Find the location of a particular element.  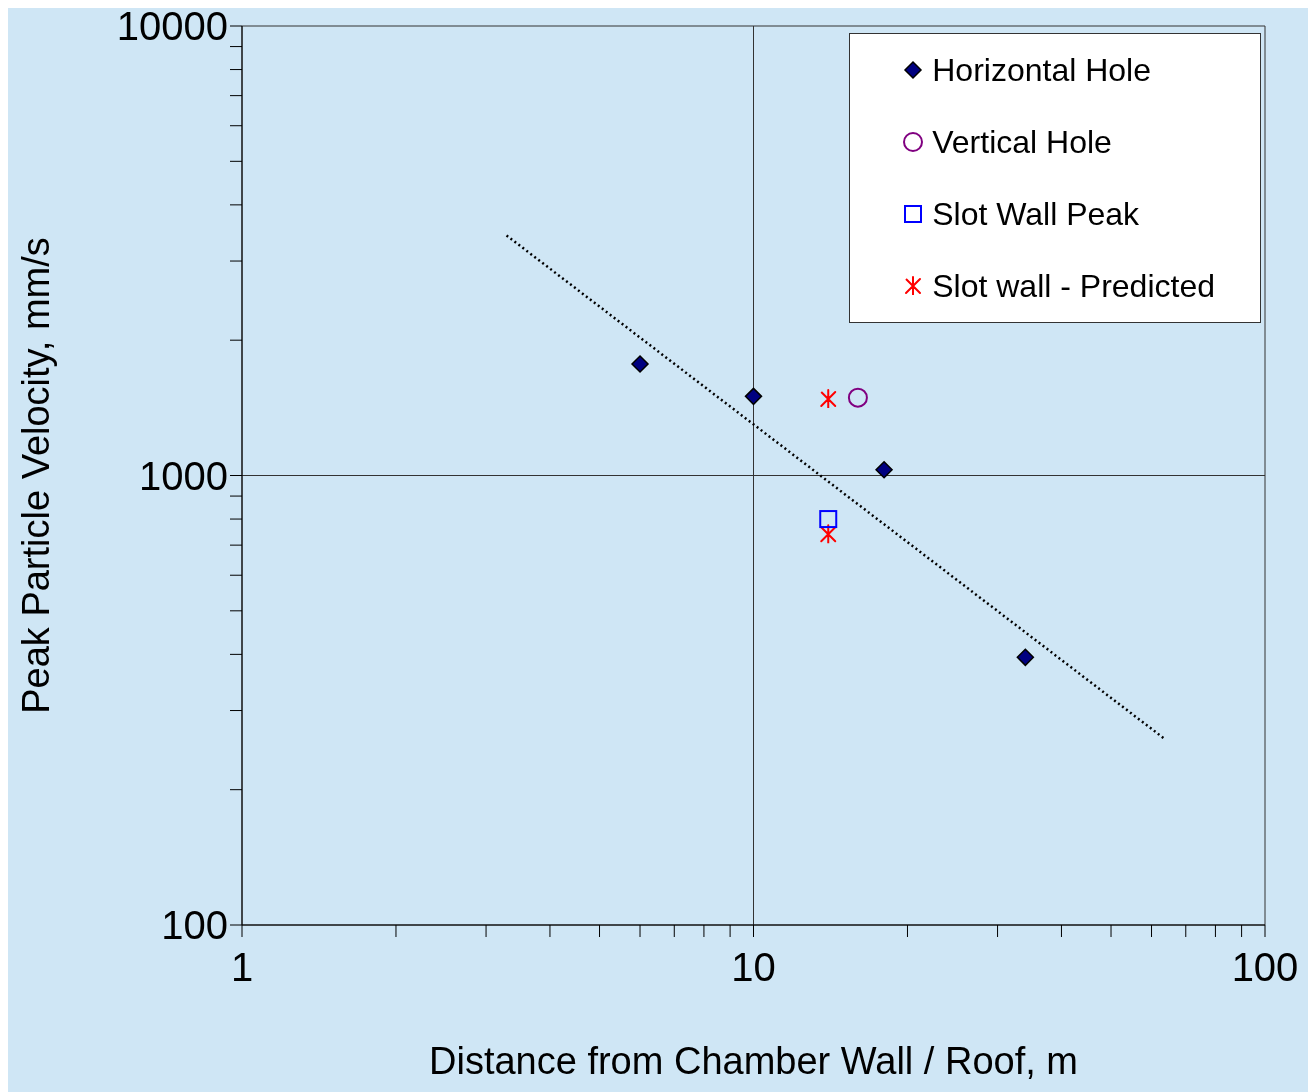

y-axis-title: Peak Particle Velocity, mm/s is located at coordinates (36, 475).